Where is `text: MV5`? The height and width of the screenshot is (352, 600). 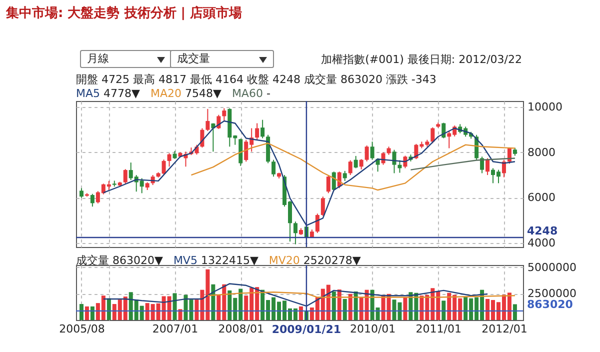 text: MV5 is located at coordinates (185, 260).